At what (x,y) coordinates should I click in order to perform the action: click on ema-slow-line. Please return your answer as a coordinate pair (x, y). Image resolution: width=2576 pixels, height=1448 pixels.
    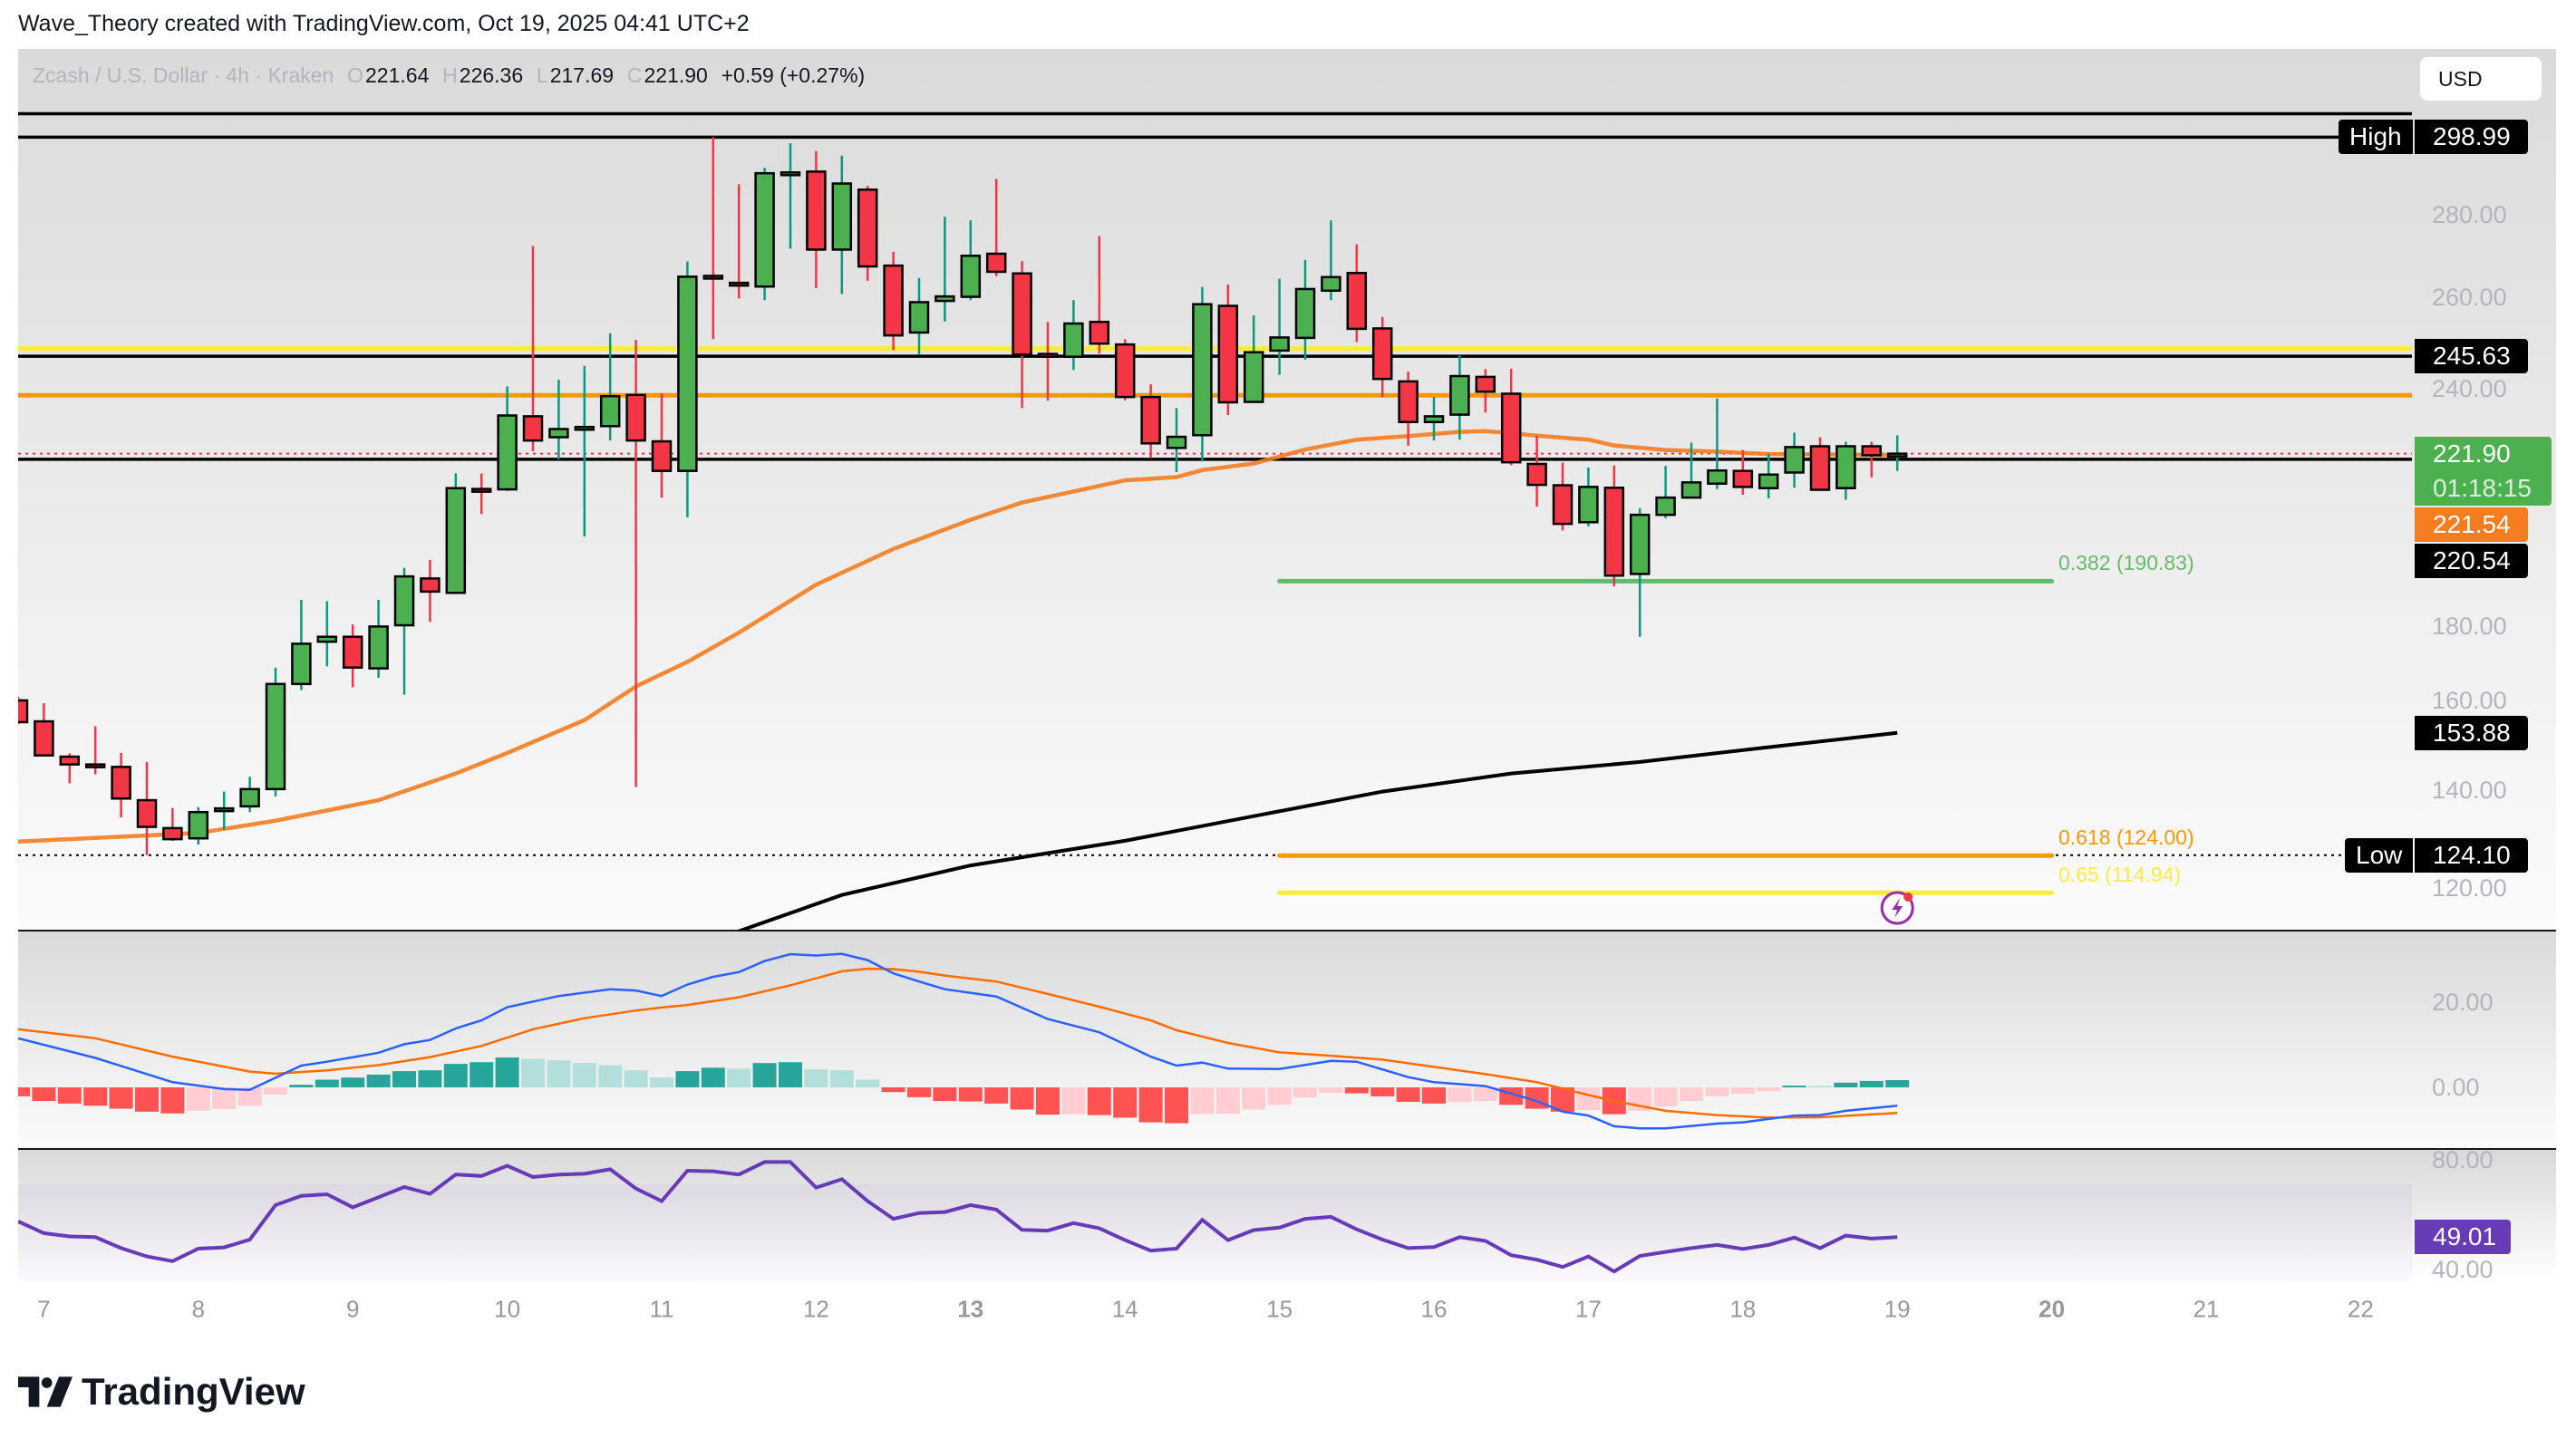
    Looking at the image, I should click on (1318, 830).